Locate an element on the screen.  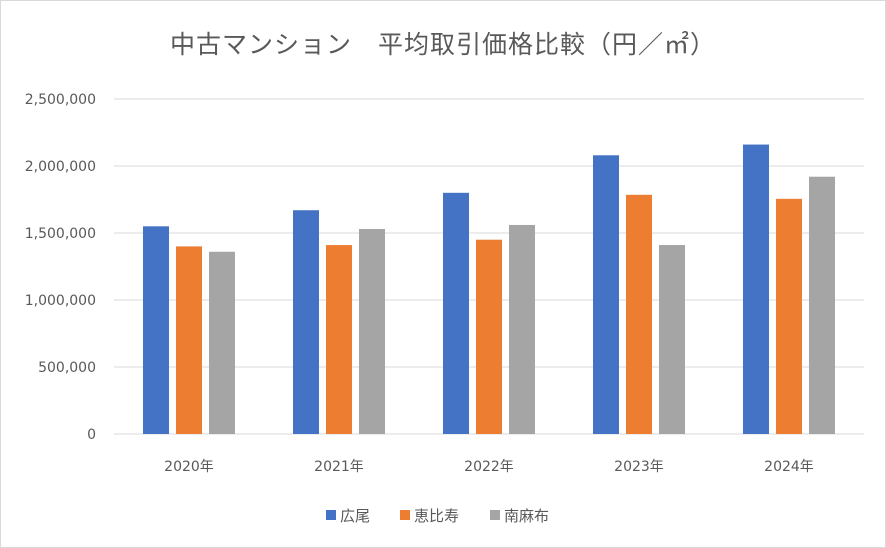
bar-恵比寿-2023年 is located at coordinates (639, 314).